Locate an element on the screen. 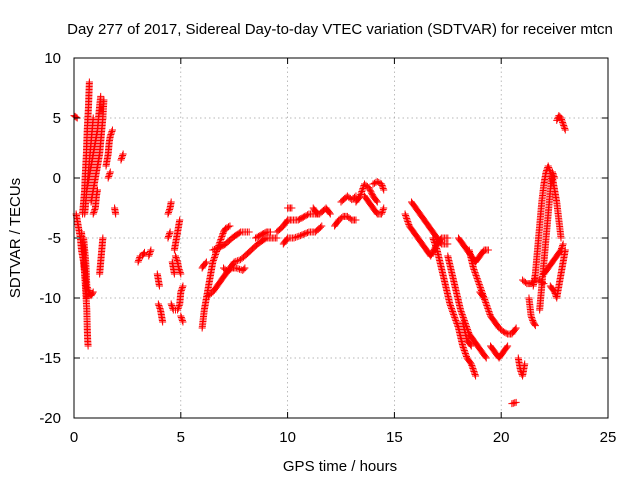  y-tick-label: 0 is located at coordinates (57, 178).